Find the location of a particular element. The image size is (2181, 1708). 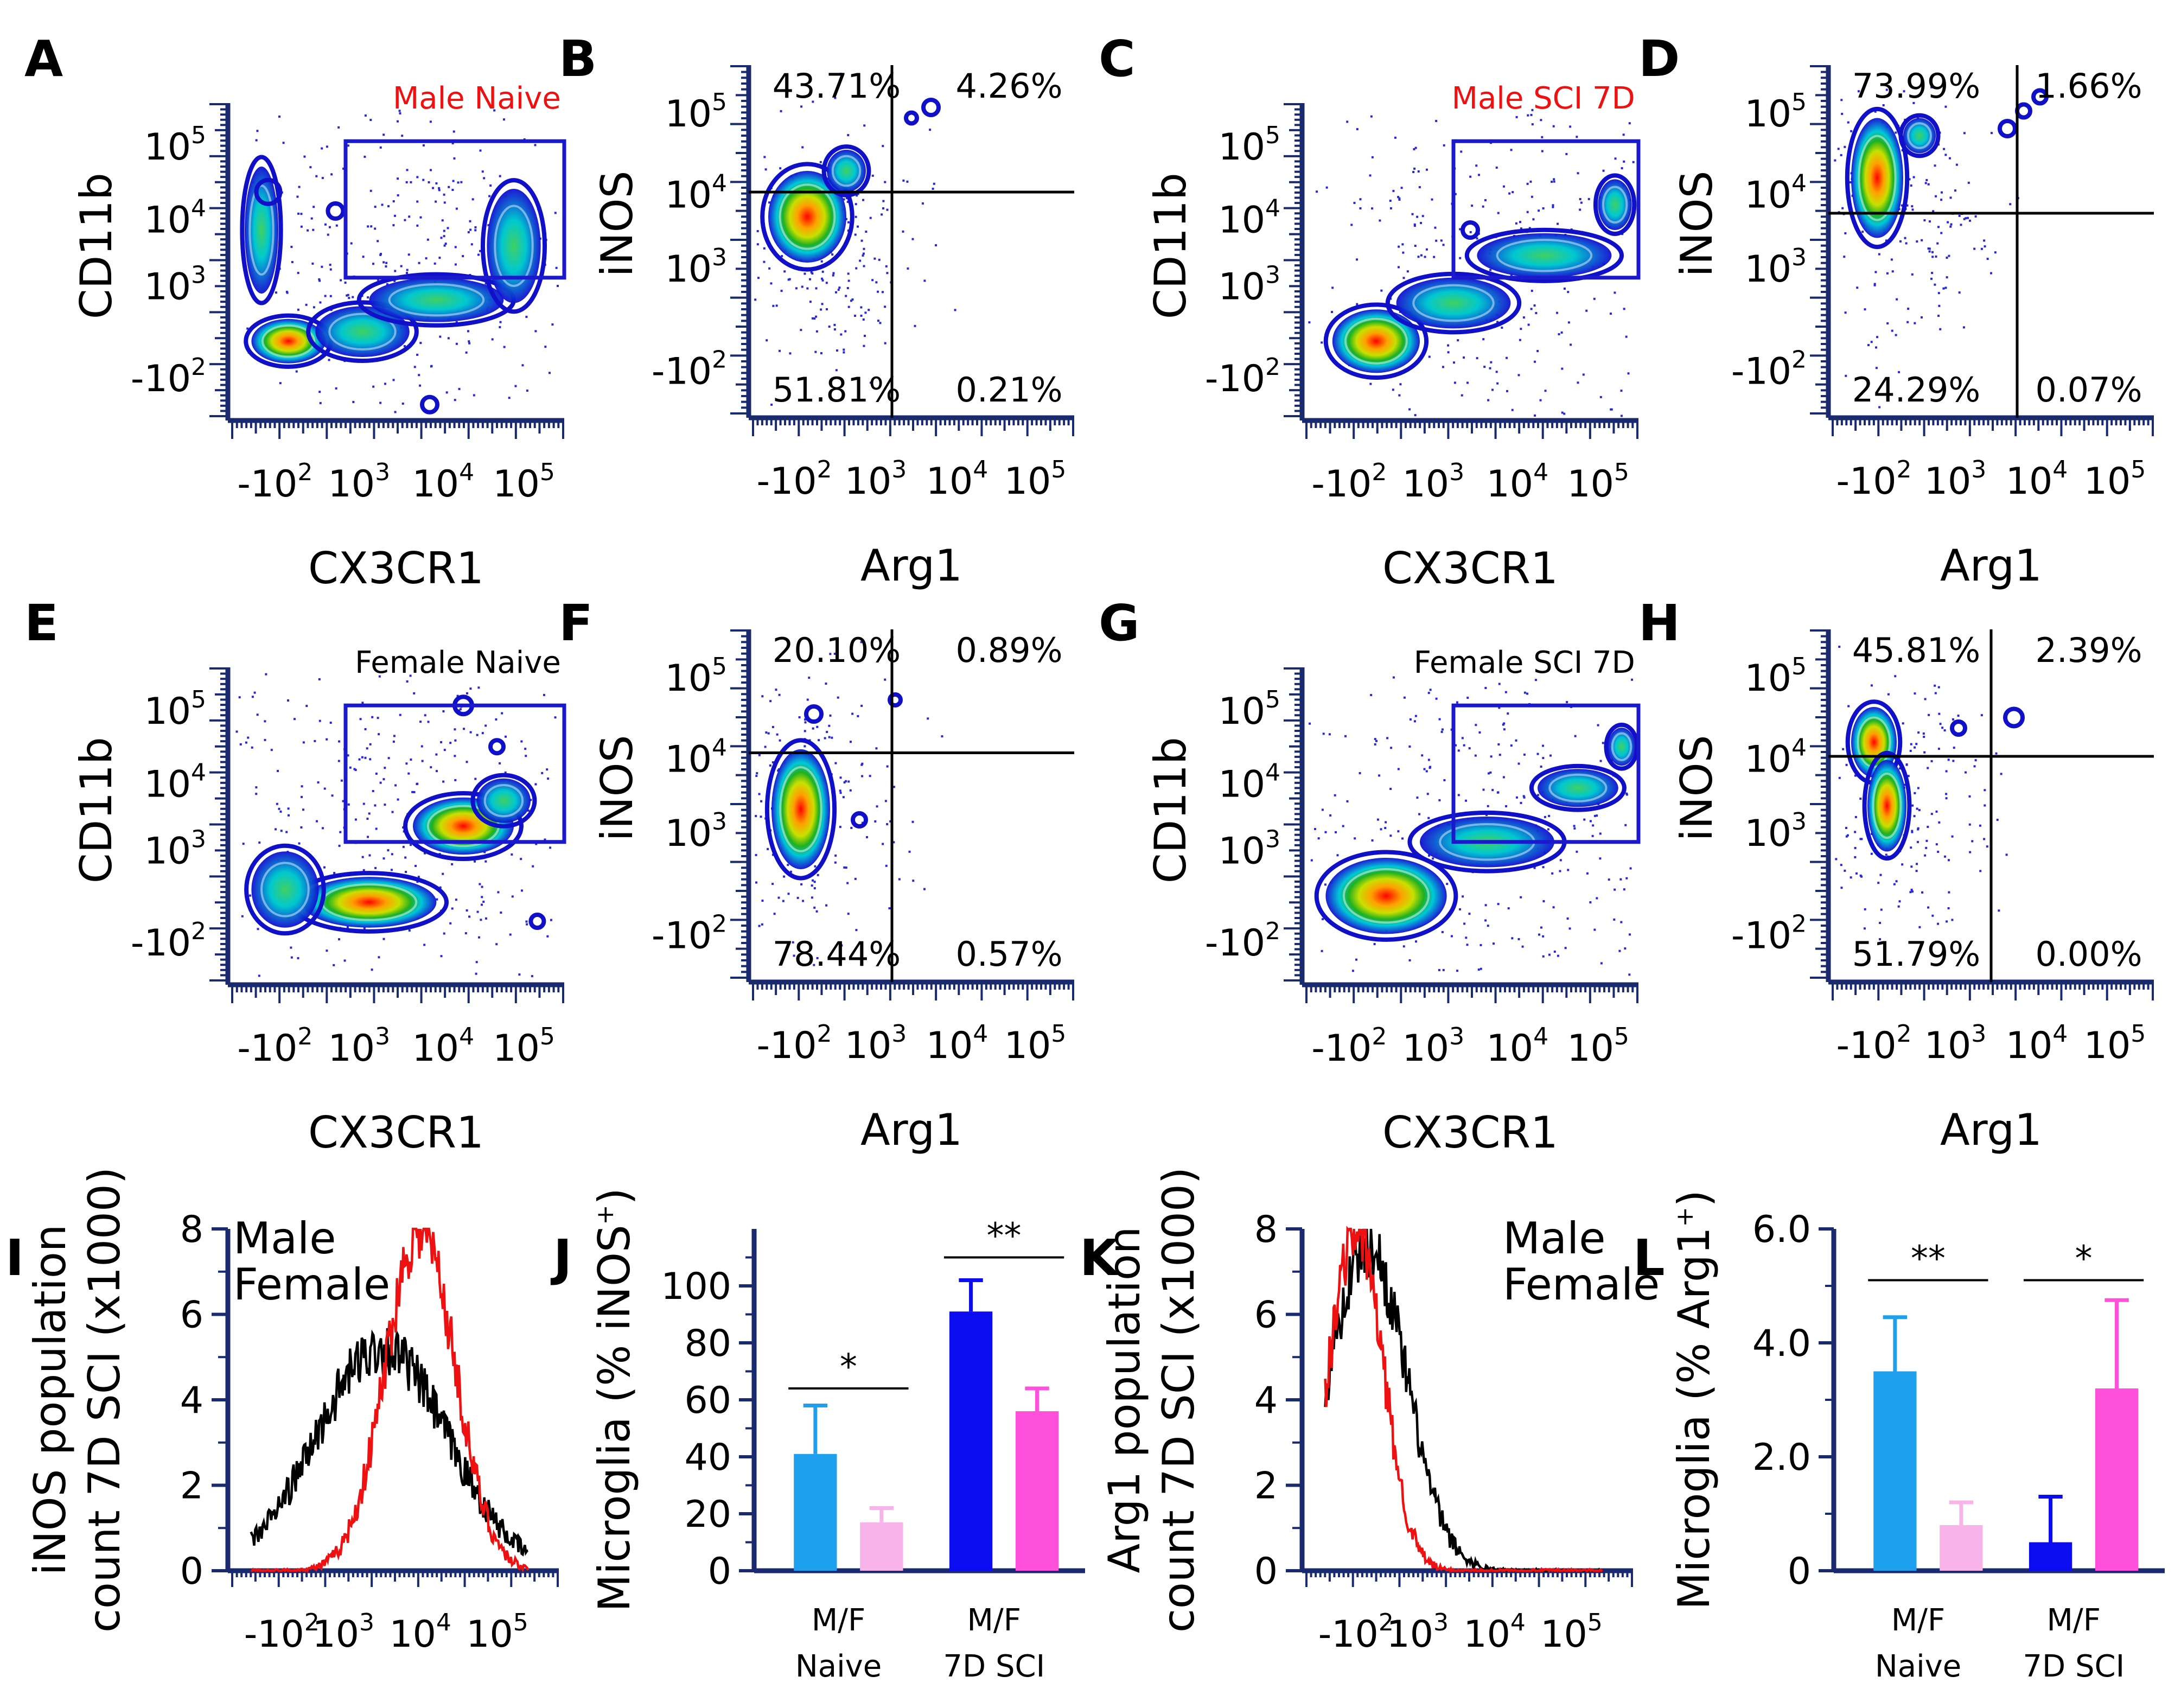

gate-rectangle is located at coordinates (454, 209).